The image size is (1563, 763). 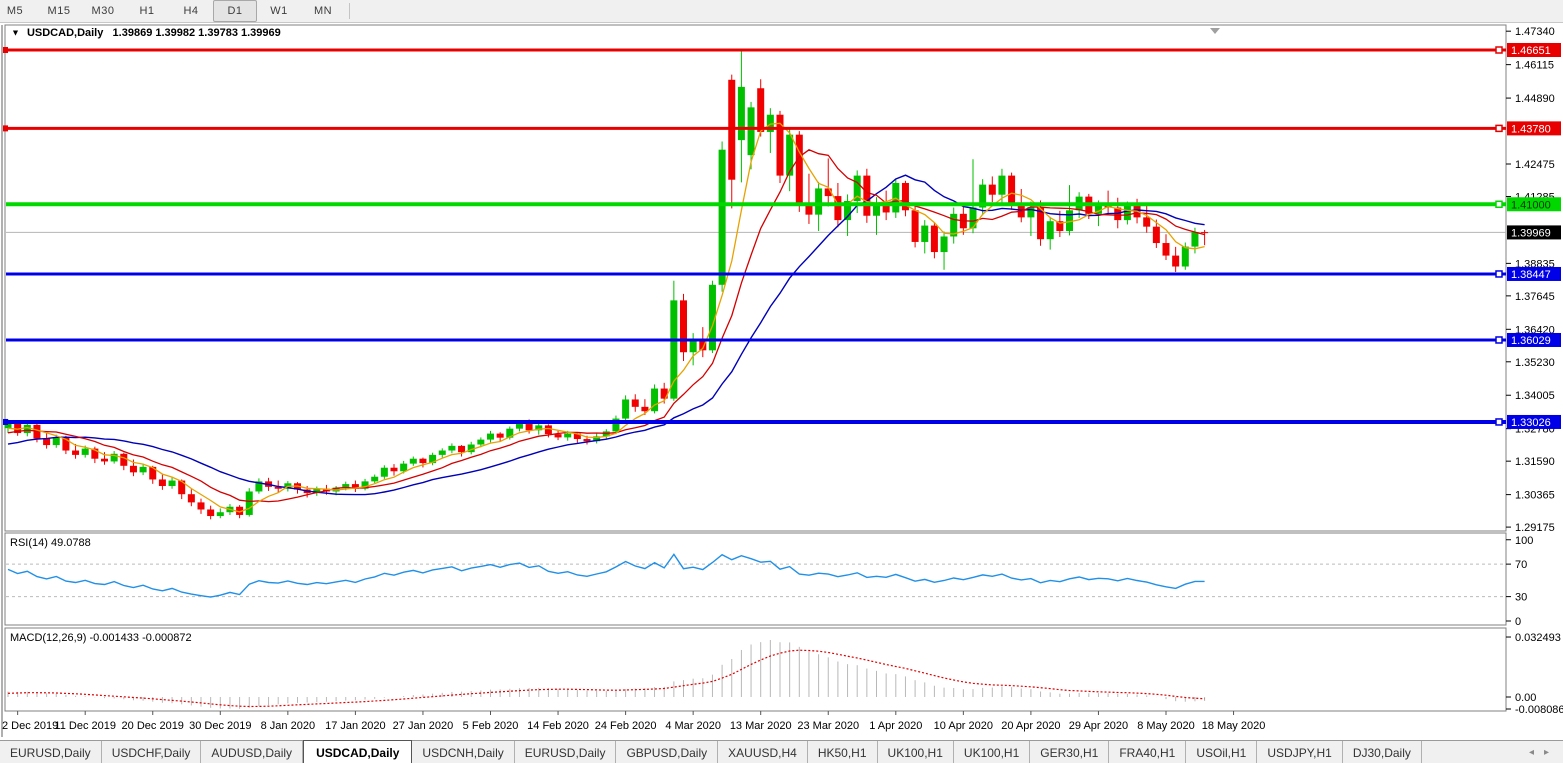 What do you see at coordinates (463, 752) in the screenshot?
I see `tab-usdcnh-daily: USDCNH,Daily` at bounding box center [463, 752].